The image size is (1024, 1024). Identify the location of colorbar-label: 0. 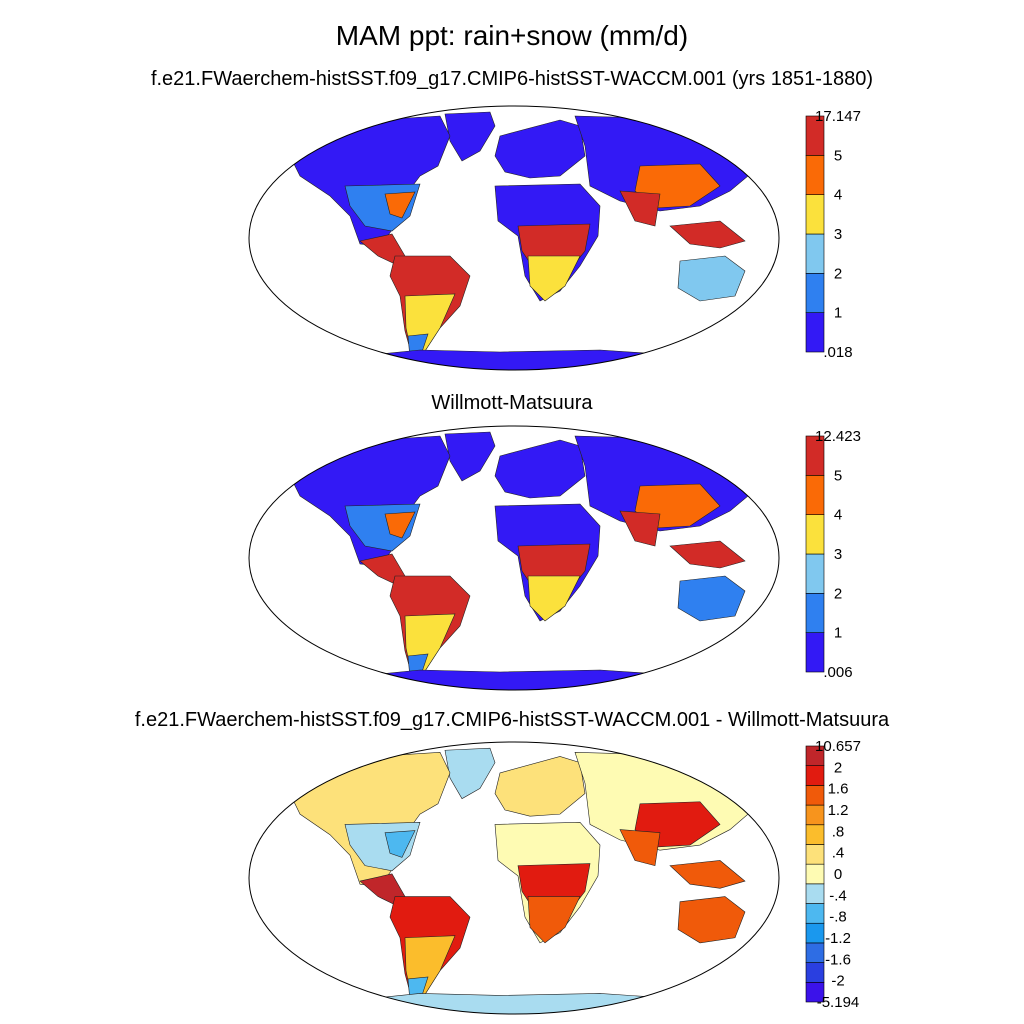
(838, 874).